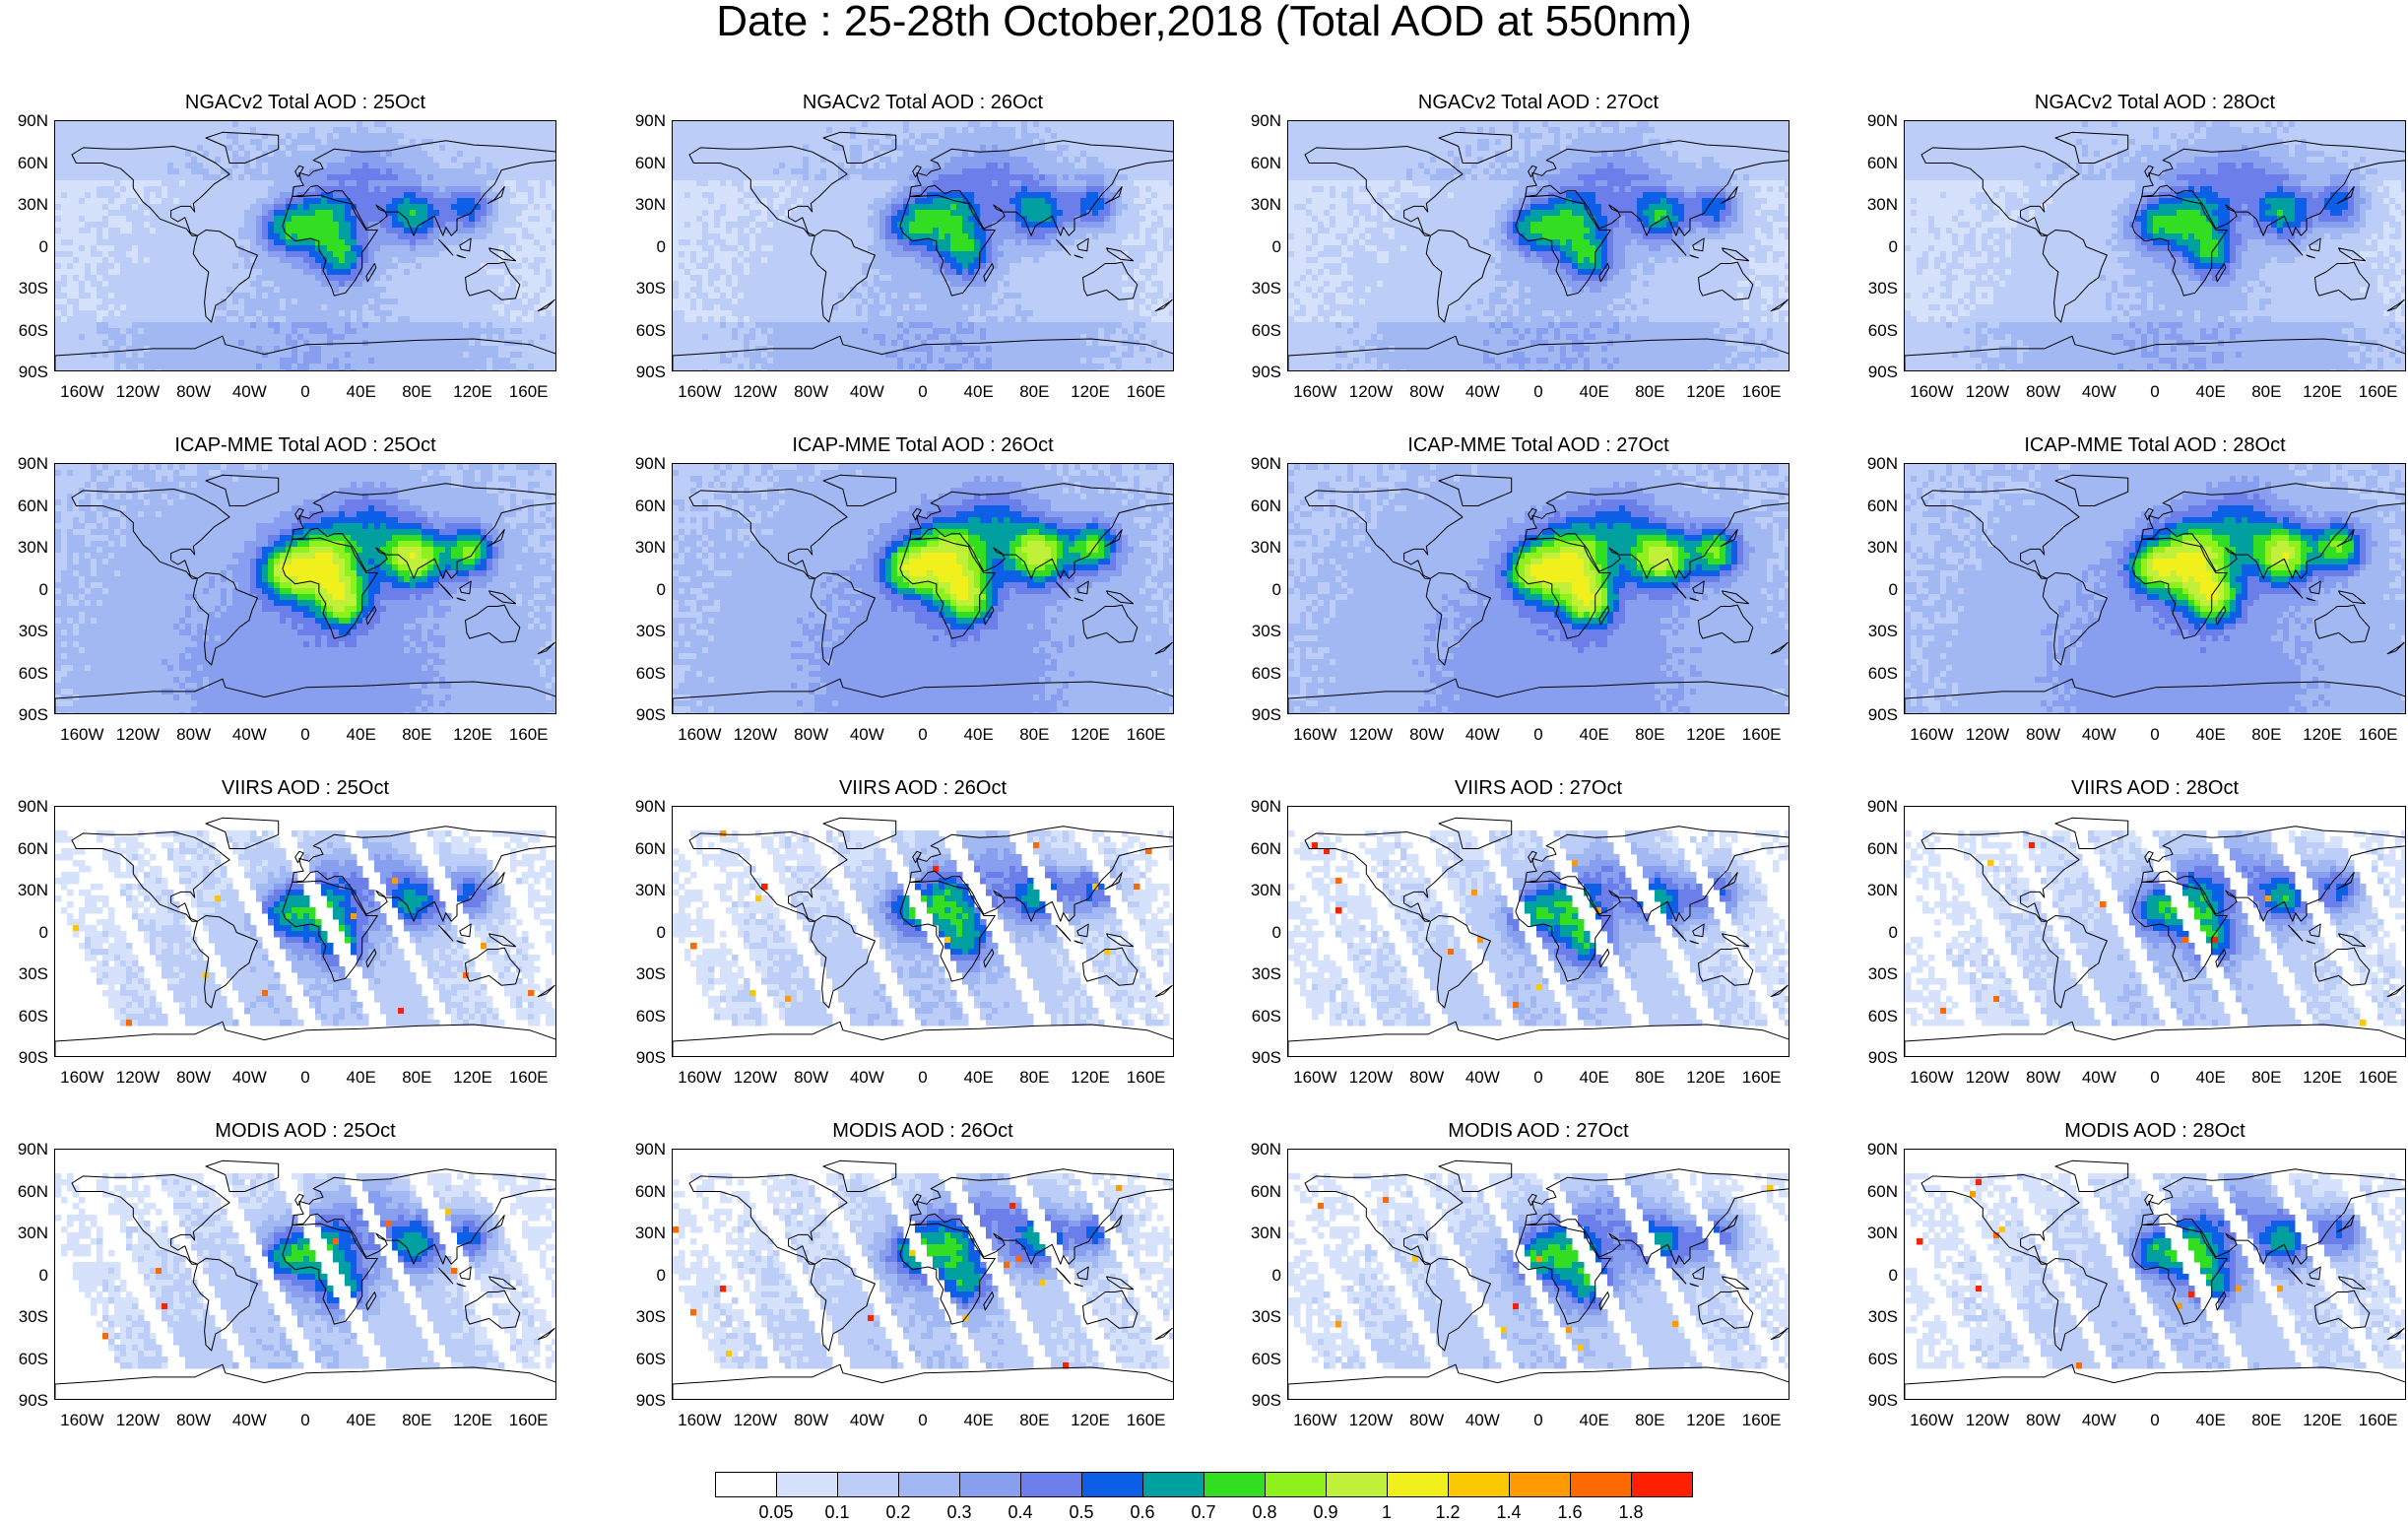 The height and width of the screenshot is (1523, 2408). Describe the element at coordinates (1021, 1512) in the screenshot. I see `colorbar-label: 0.4` at that location.